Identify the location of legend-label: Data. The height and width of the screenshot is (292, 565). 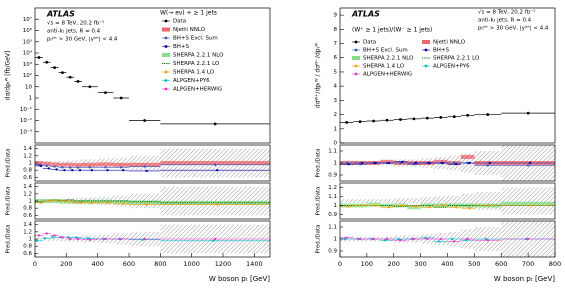
(369, 43).